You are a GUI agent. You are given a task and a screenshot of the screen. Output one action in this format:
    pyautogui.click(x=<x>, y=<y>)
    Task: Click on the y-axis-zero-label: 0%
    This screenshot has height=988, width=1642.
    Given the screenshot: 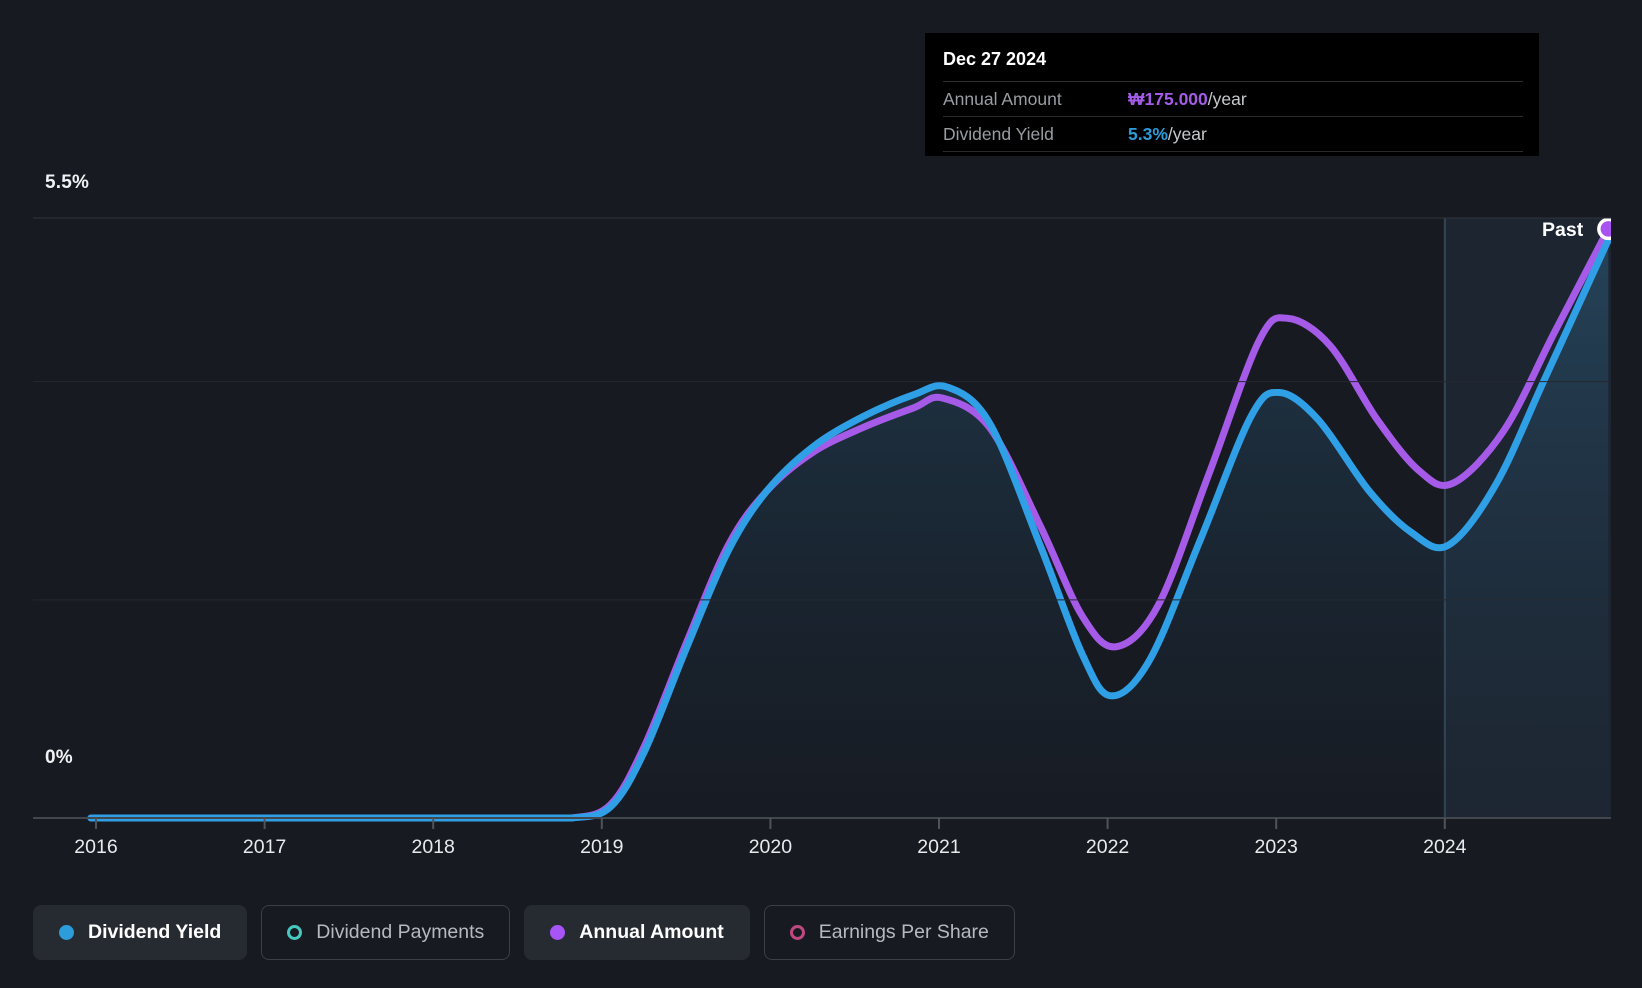 What is the action you would take?
    pyautogui.click(x=59, y=757)
    